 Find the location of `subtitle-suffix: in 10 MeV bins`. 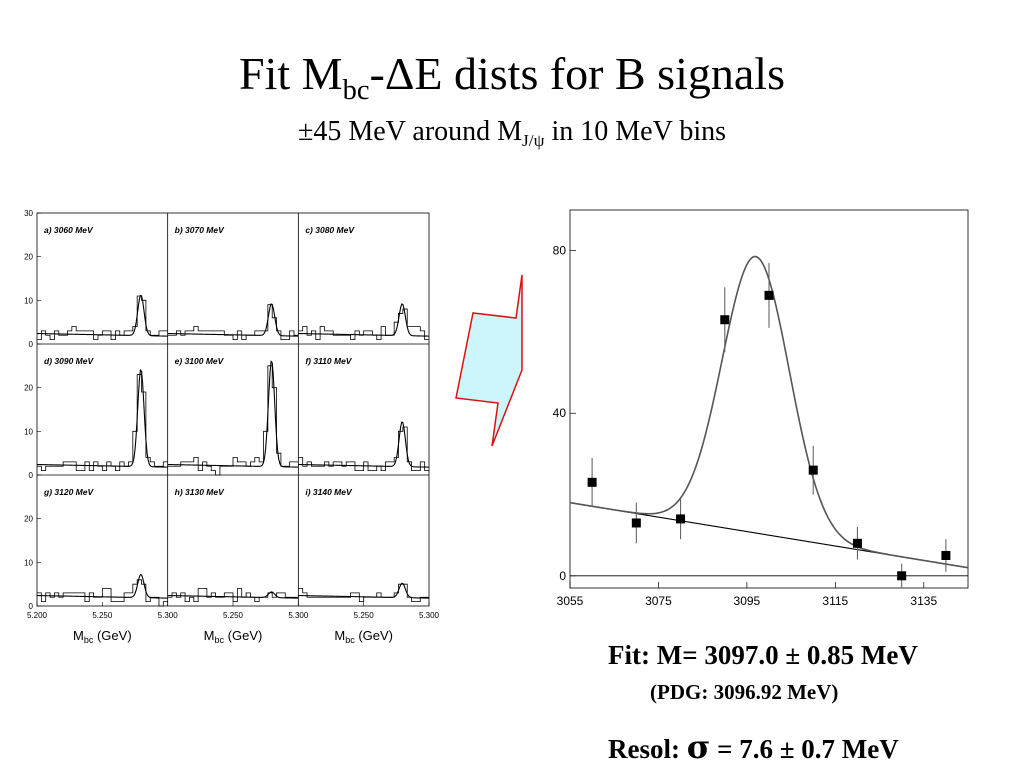

subtitle-suffix: in 10 MeV bins is located at coordinates (635, 131).